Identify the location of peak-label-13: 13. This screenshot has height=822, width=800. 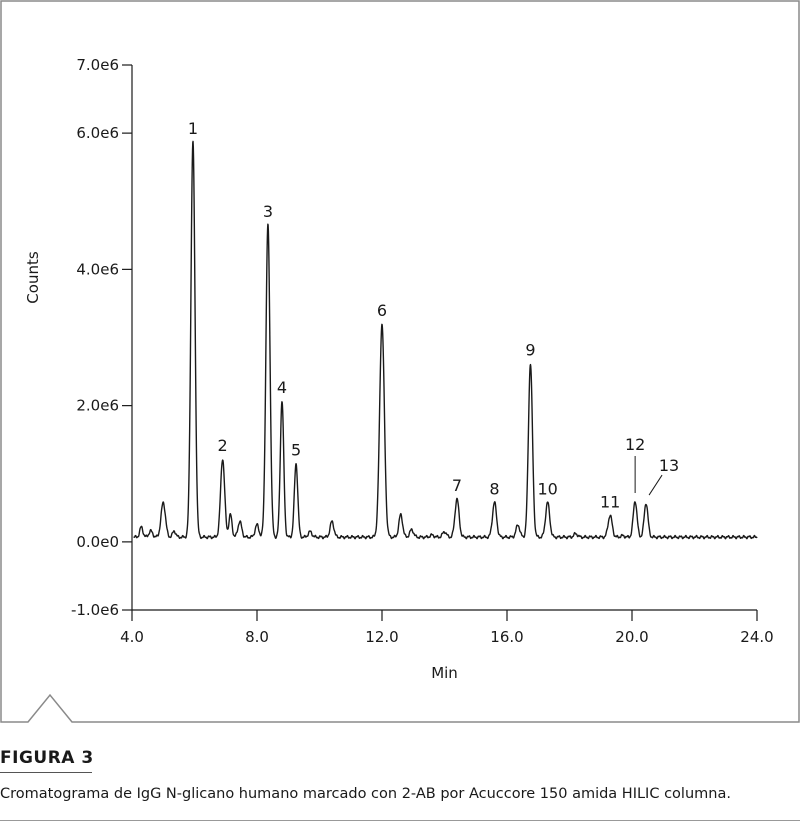
(669, 465).